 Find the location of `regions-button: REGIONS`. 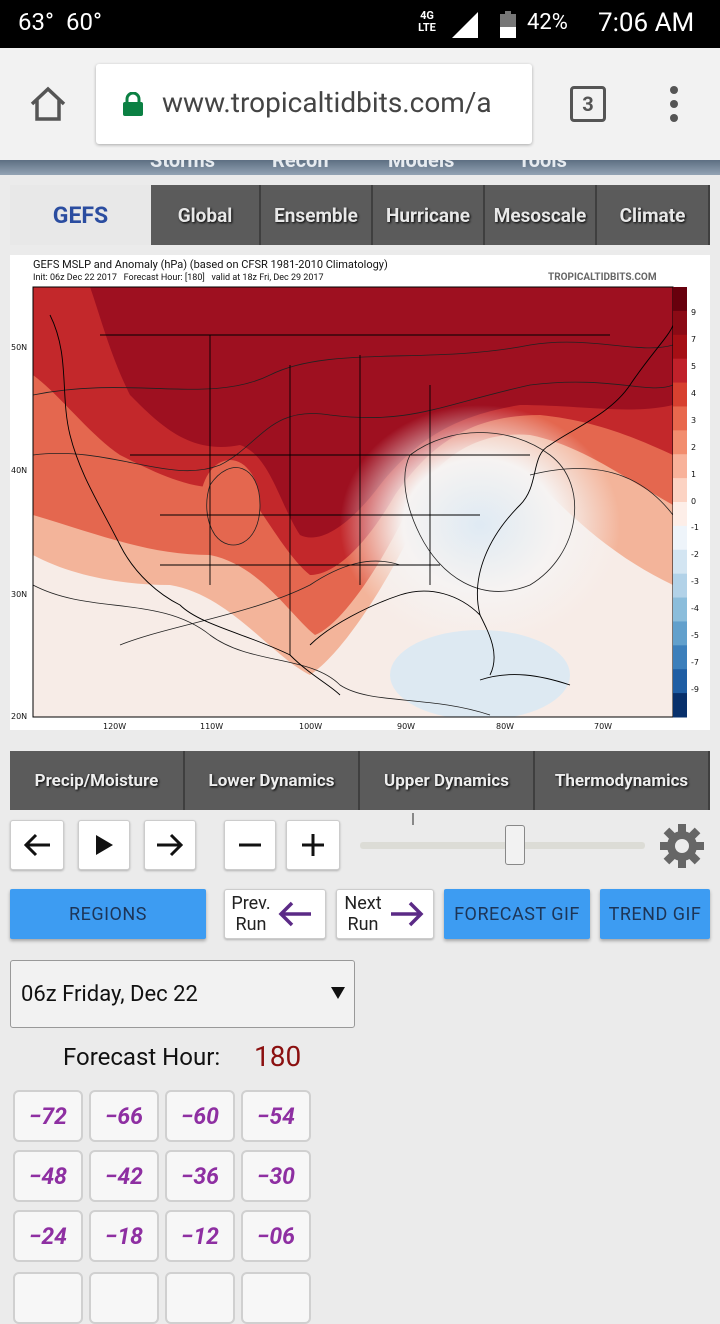

regions-button: REGIONS is located at coordinates (108, 914).